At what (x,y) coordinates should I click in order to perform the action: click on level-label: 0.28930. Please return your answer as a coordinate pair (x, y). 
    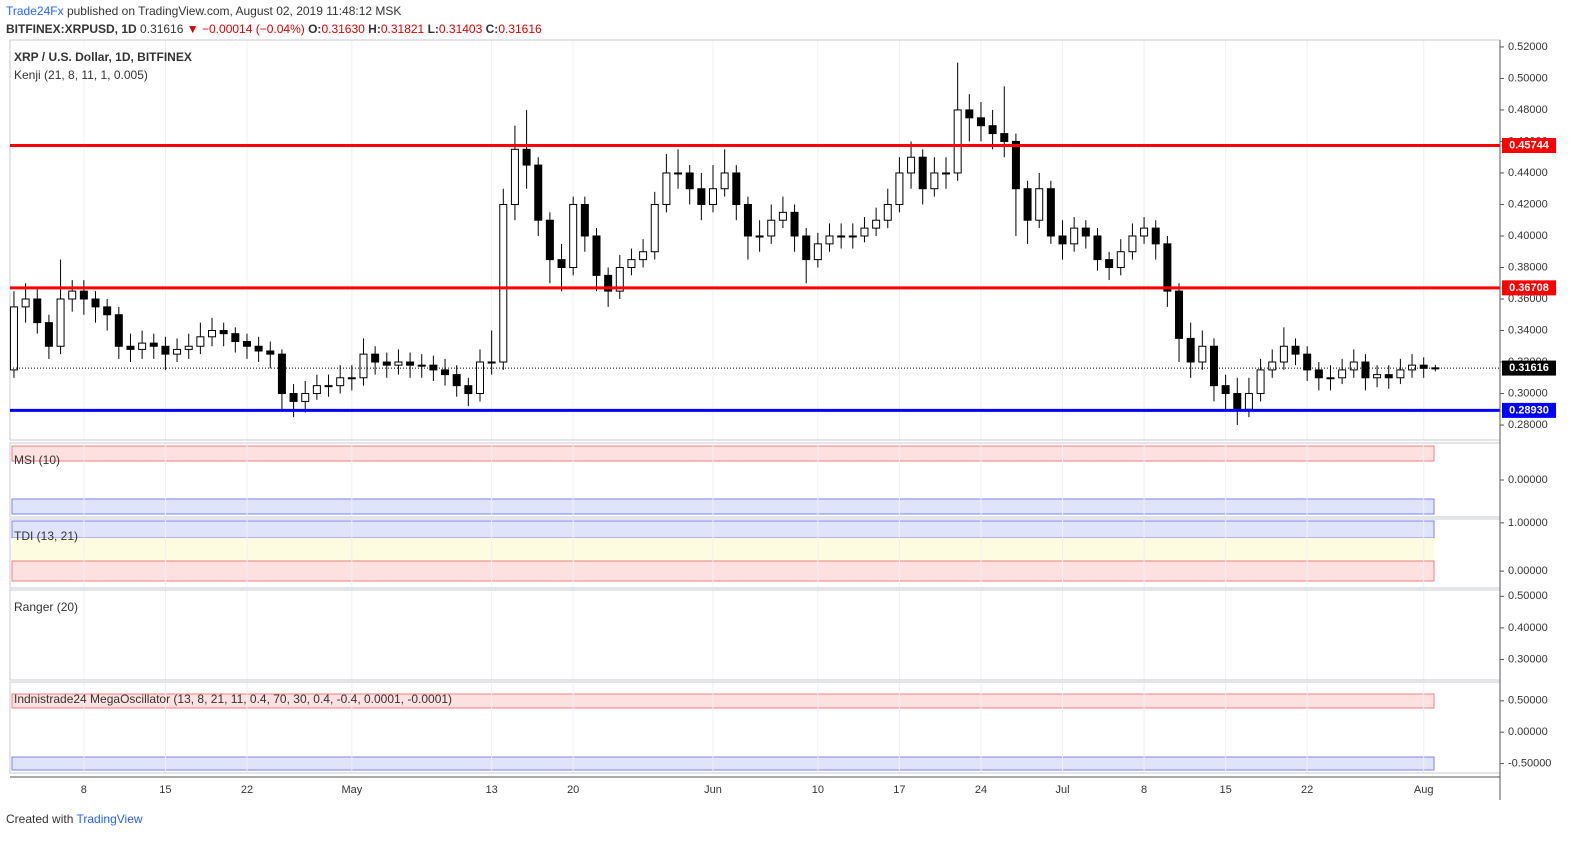
    Looking at the image, I should click on (1529, 410).